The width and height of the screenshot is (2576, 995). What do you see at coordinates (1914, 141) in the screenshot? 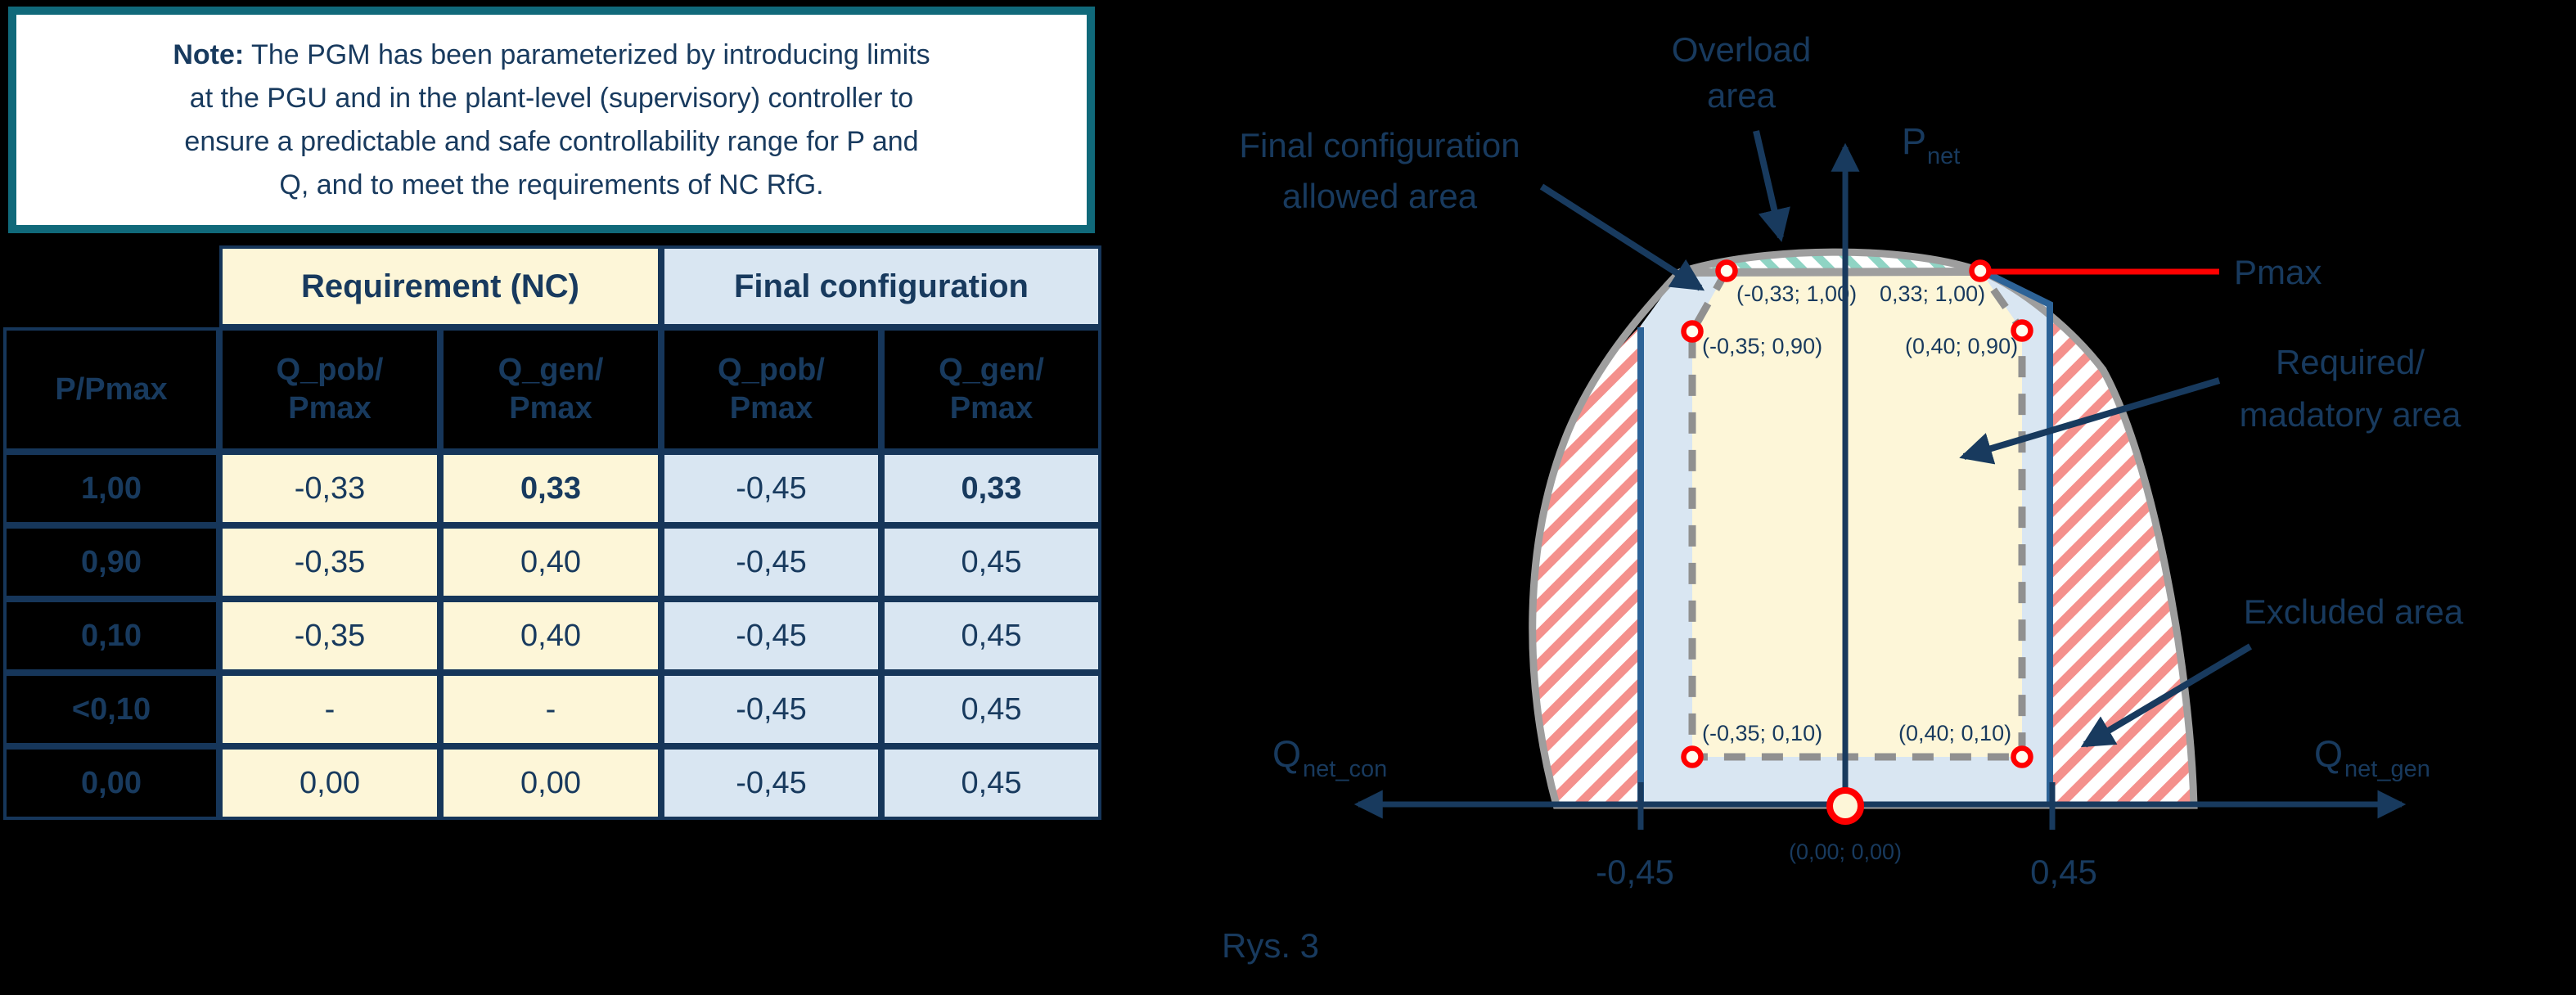
I see `p-axis-label: P` at bounding box center [1914, 141].